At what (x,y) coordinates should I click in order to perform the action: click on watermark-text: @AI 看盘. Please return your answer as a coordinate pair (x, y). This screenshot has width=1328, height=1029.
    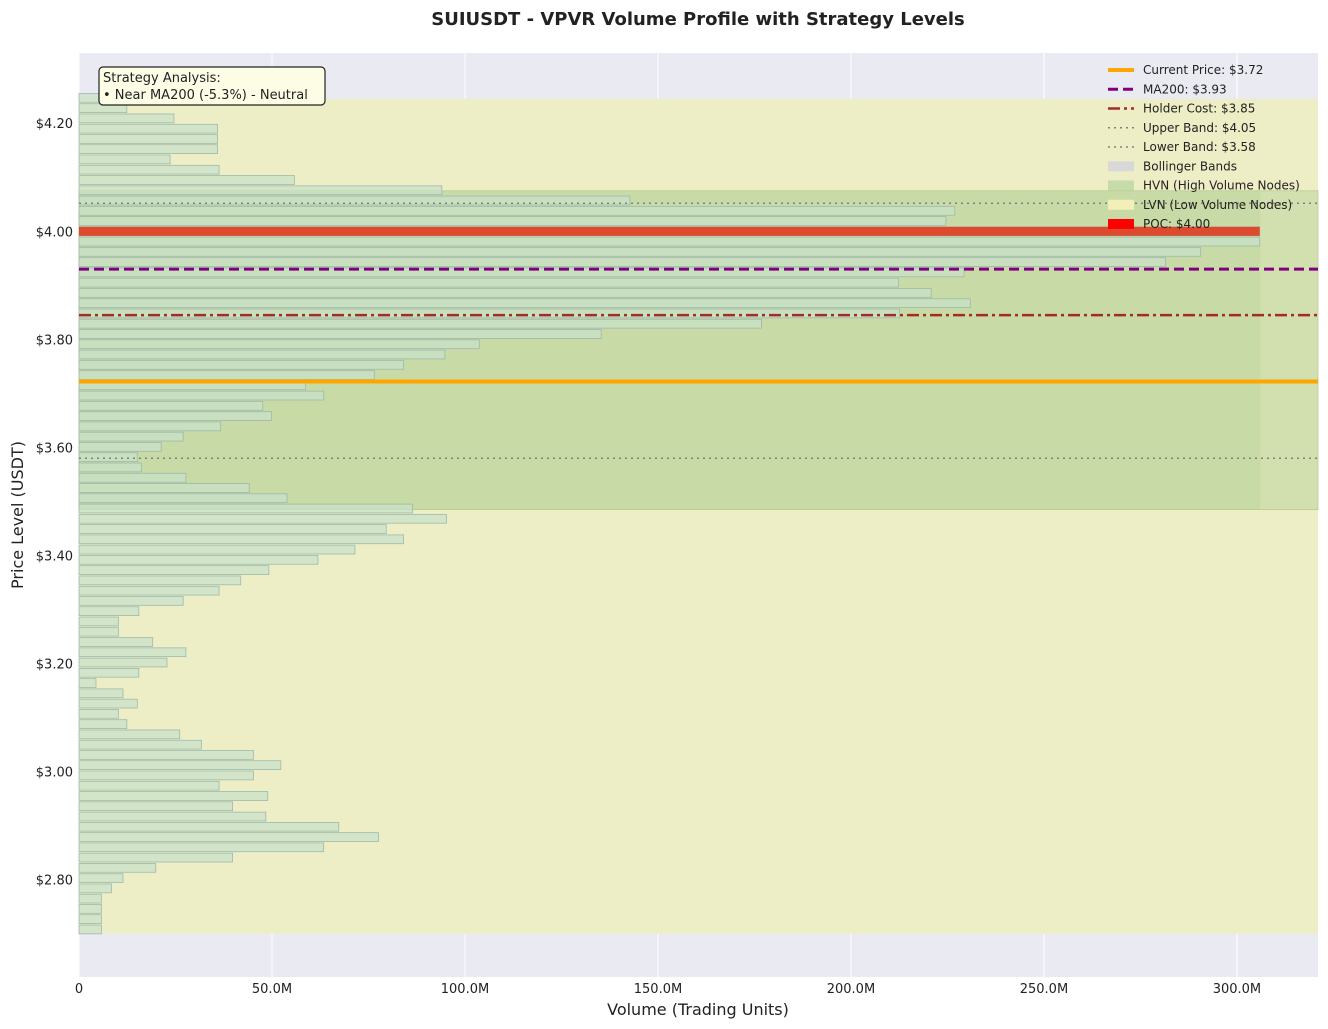
    Looking at the image, I should click on (1275, 1001).